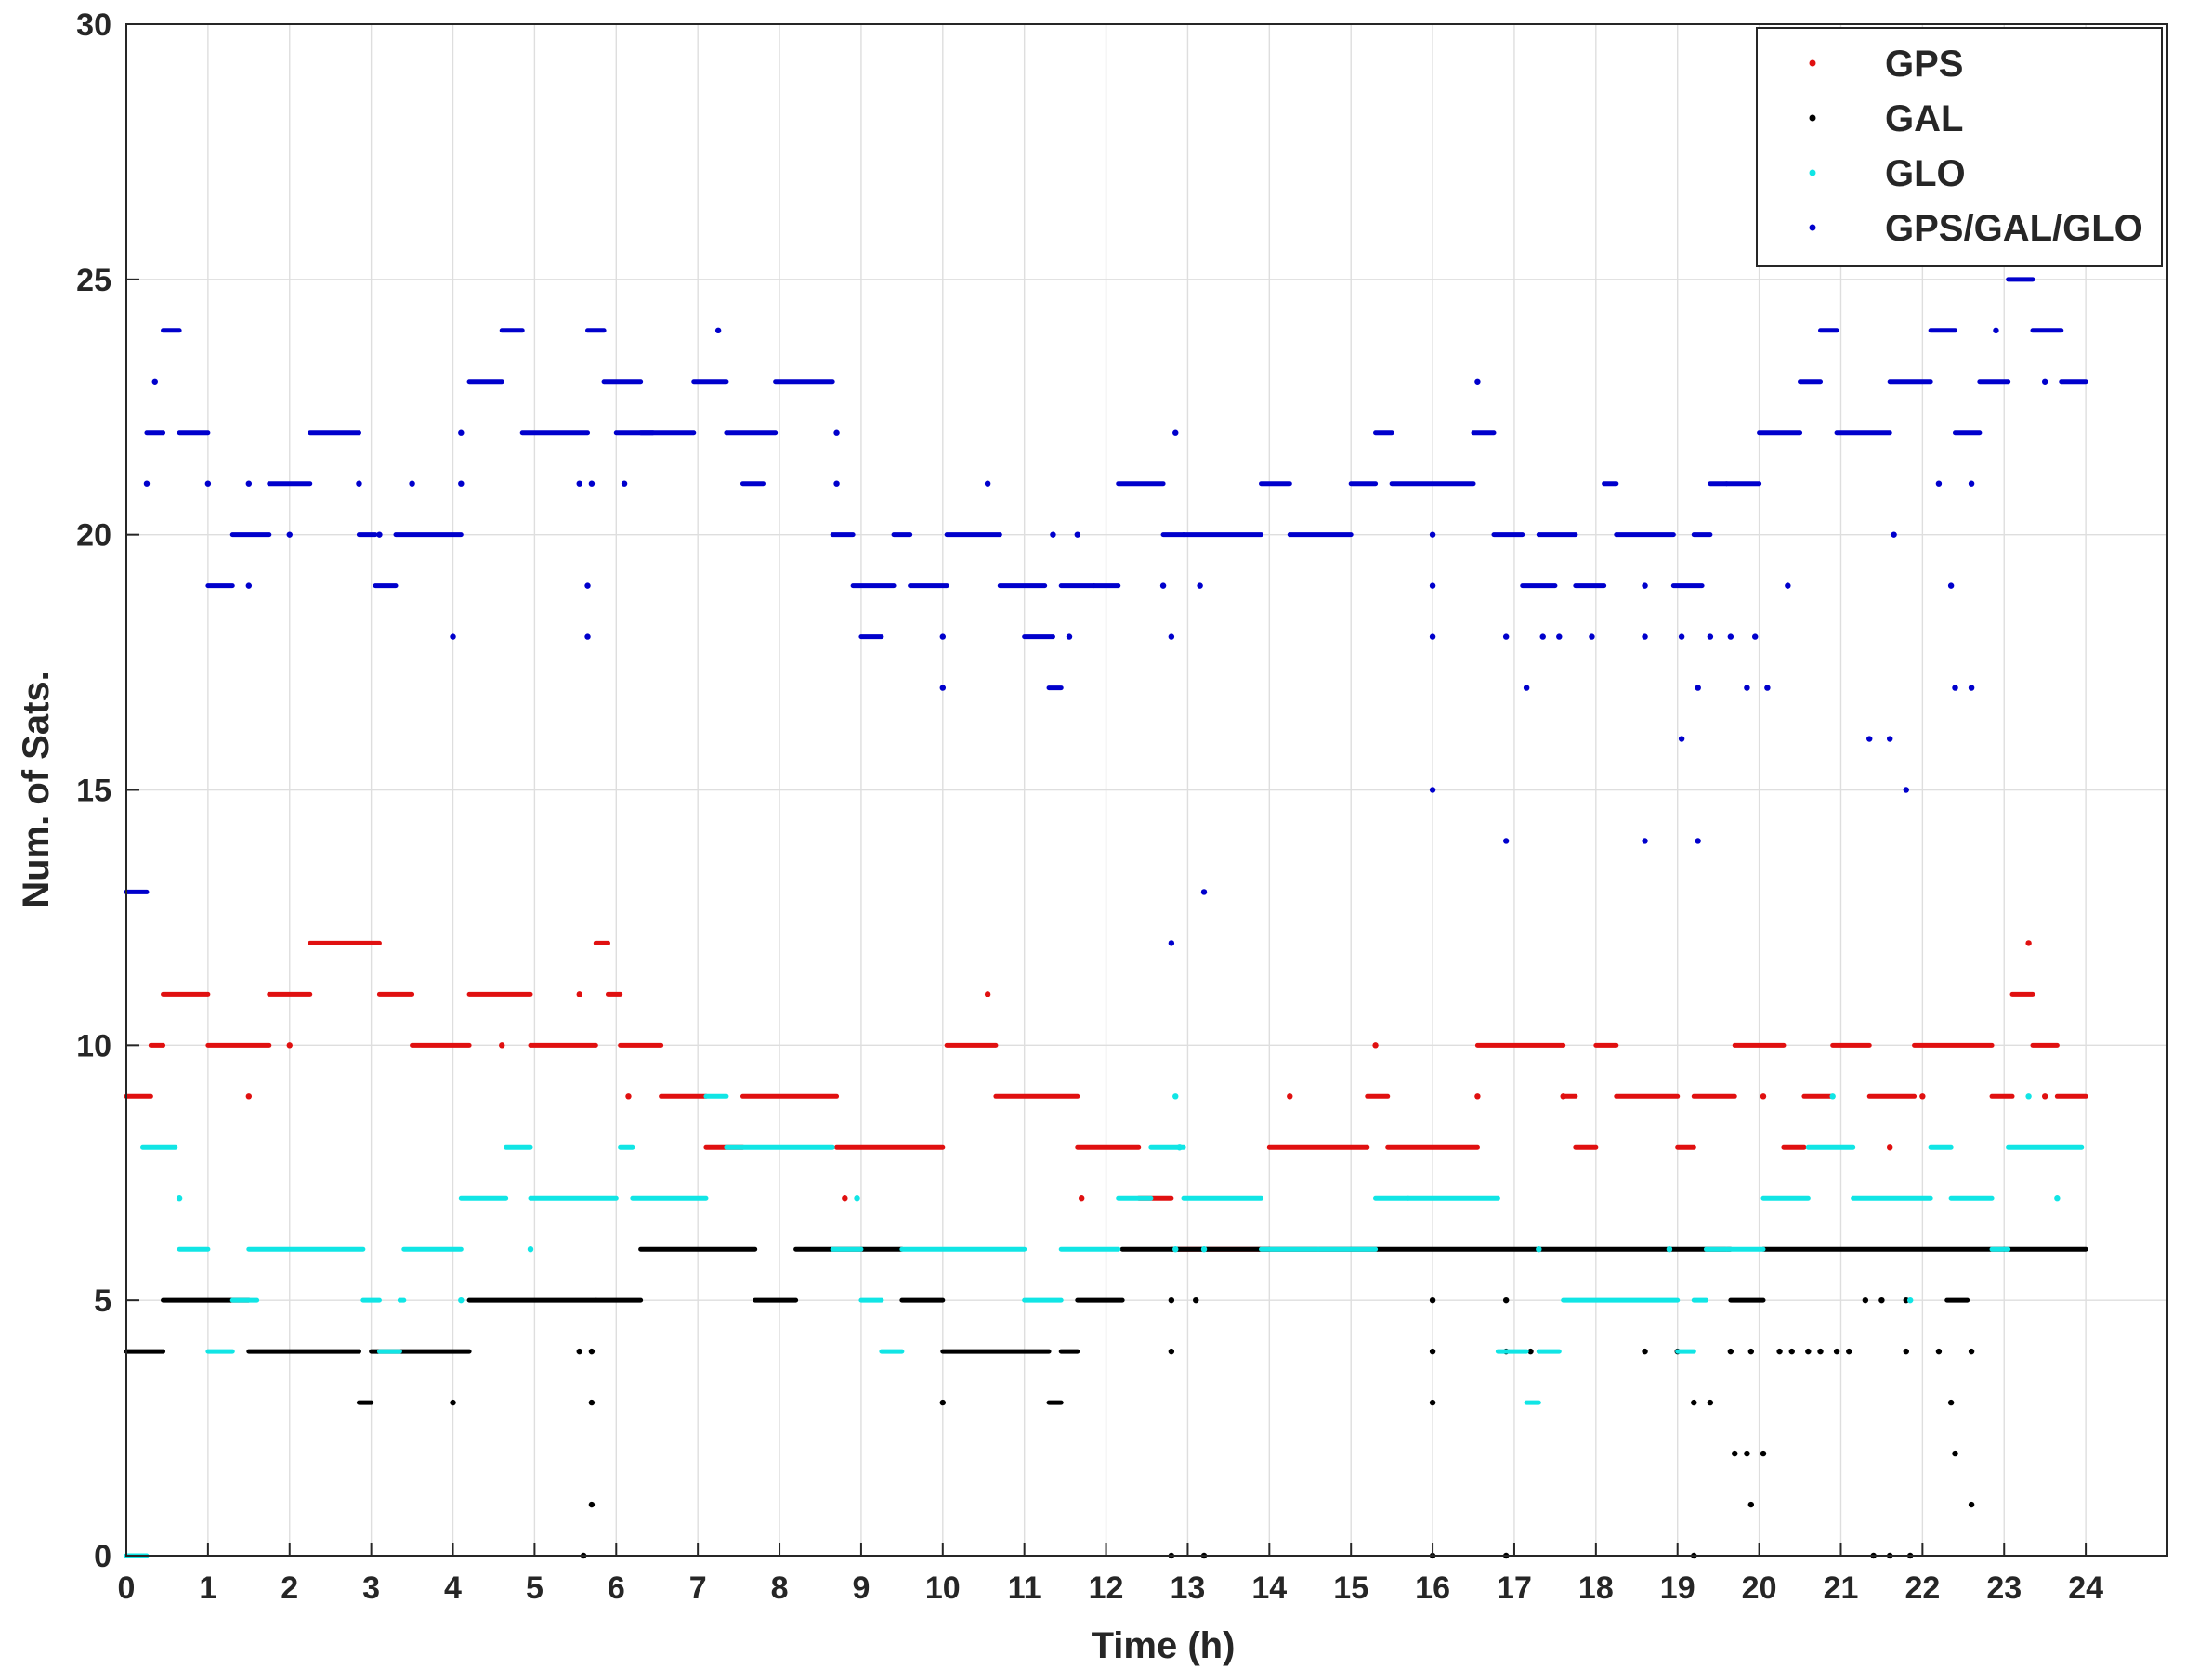  Describe the element at coordinates (943, 1588) in the screenshot. I see `x-tick-label: 10` at that location.